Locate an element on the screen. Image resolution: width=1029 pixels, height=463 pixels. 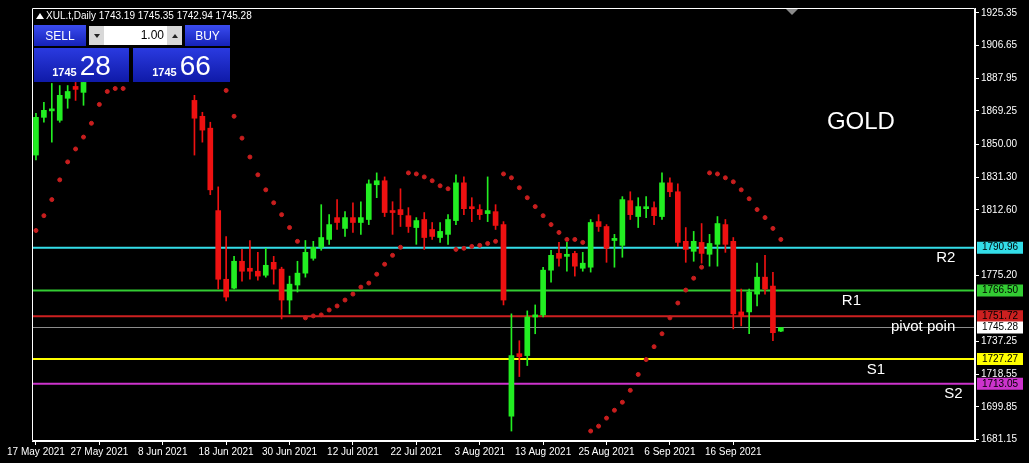
ref-line-label: S1 is located at coordinates (876, 368).